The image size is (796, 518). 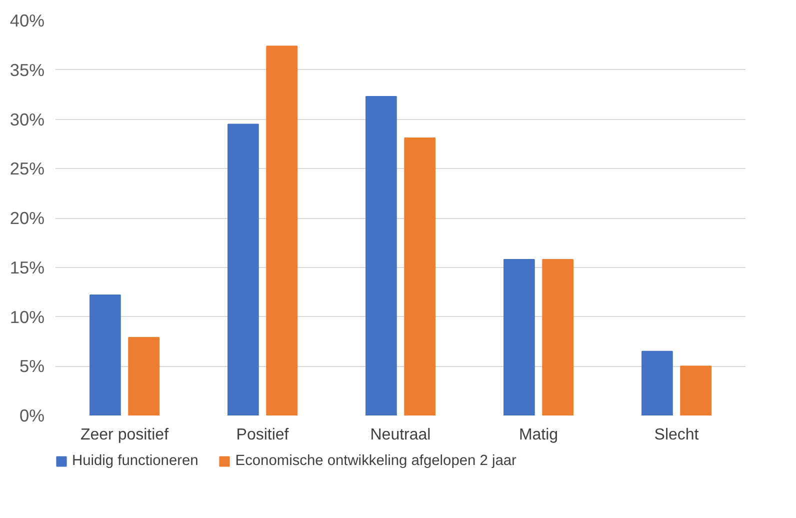 What do you see at coordinates (27, 20) in the screenshot?
I see `y-tick-label: 40%` at bounding box center [27, 20].